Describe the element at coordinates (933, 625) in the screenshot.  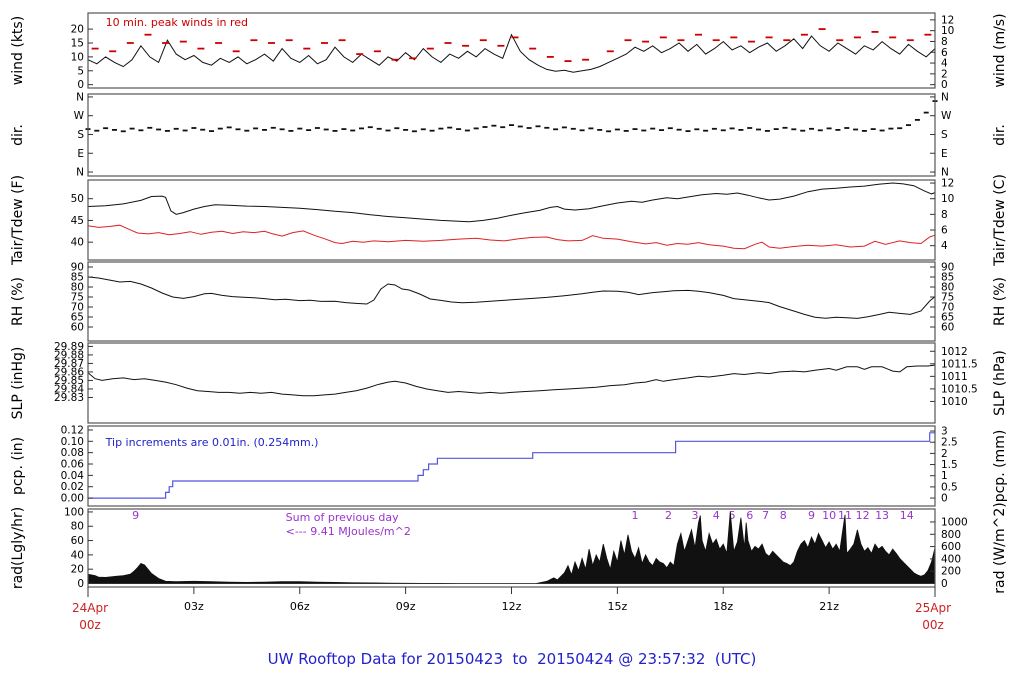
I see `end-time-label: 00z` at that location.